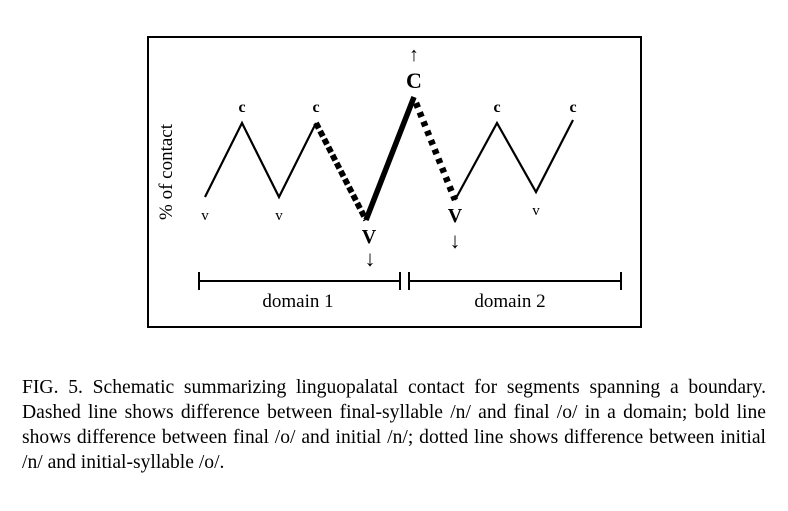 This screenshot has height=511, width=788. What do you see at coordinates (315, 107) in the screenshot?
I see `label-c-2: c` at bounding box center [315, 107].